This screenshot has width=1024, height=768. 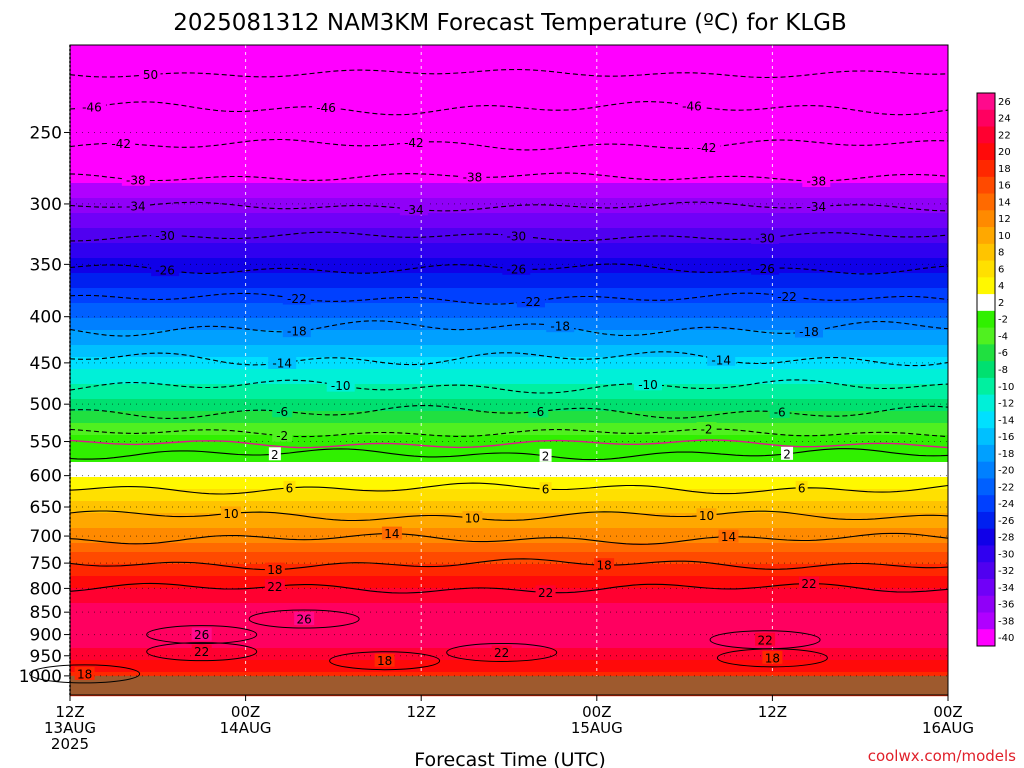 What do you see at coordinates (1006, 638) in the screenshot?
I see `colorbar-label: -40` at bounding box center [1006, 638].